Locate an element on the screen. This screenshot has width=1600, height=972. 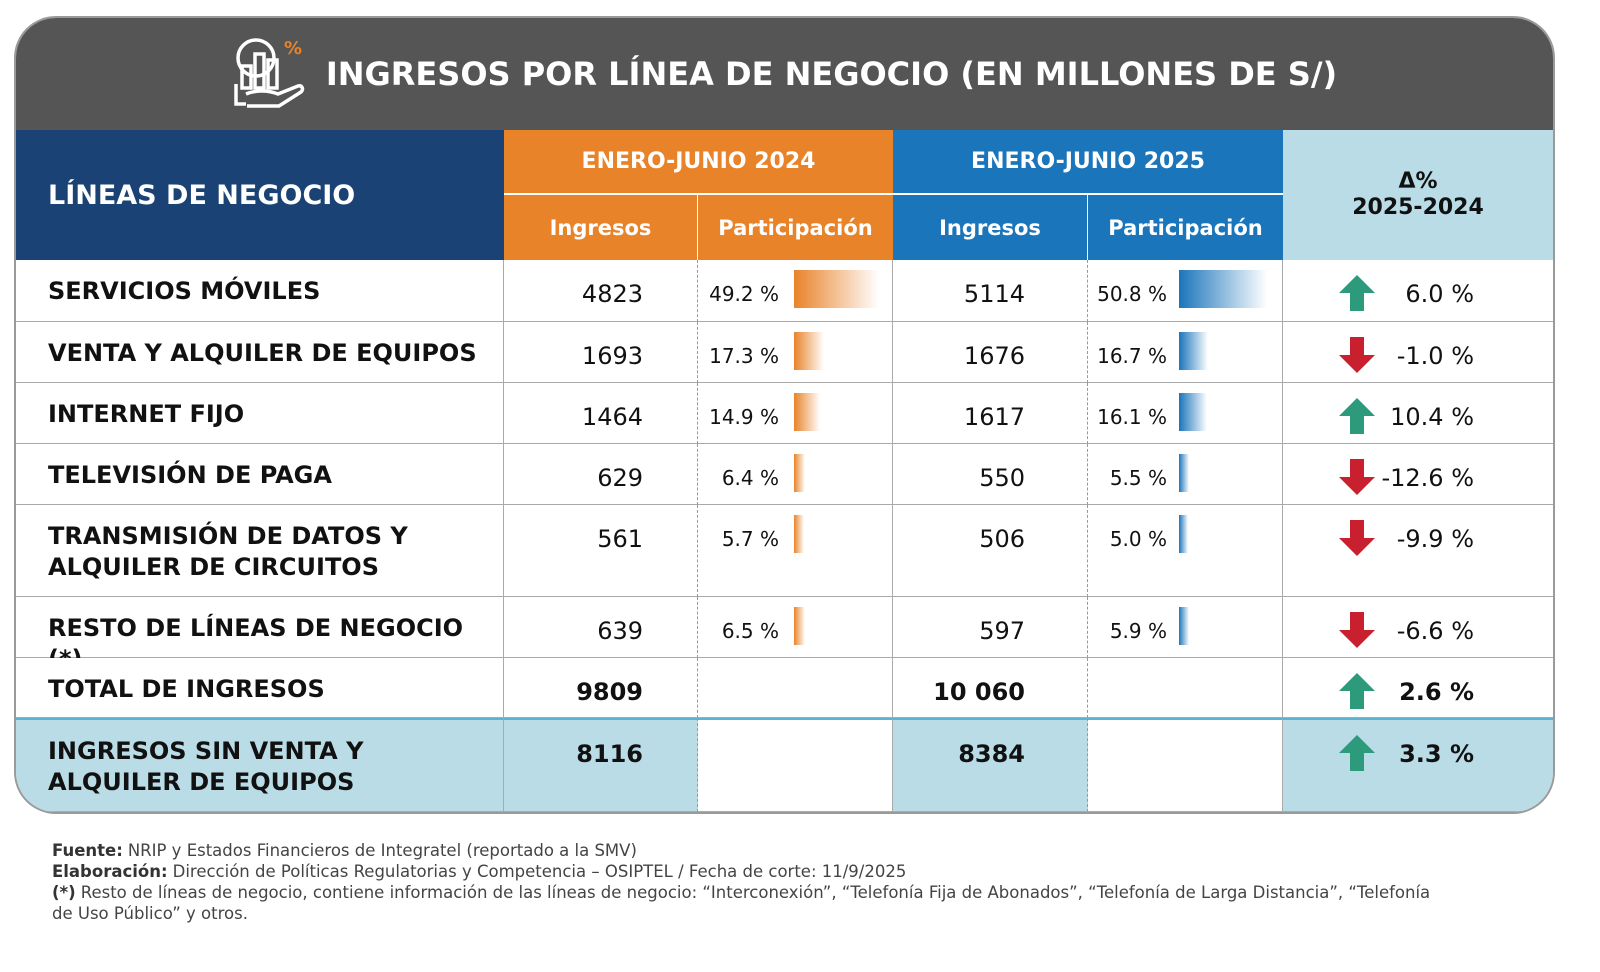
income-2024: 1693 is located at coordinates (601, 352).